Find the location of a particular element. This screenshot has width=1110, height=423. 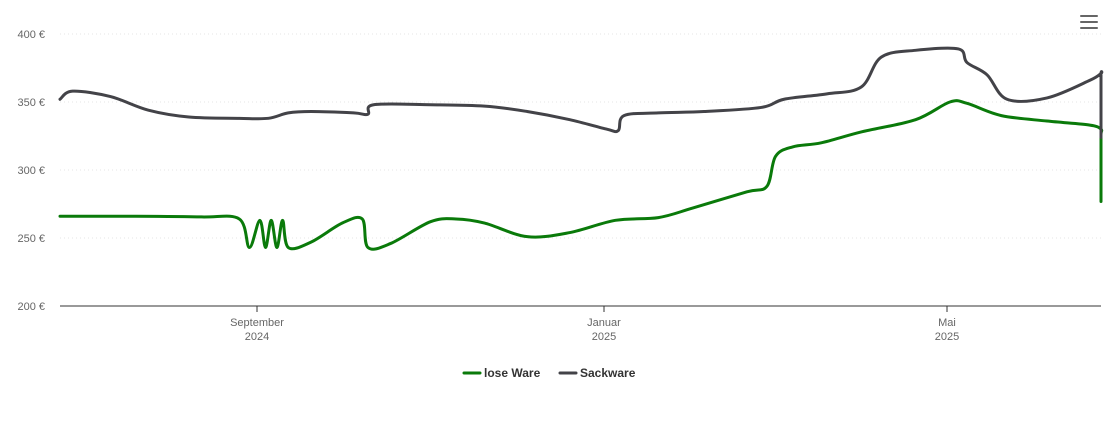

y-tick-label: 400 € is located at coordinates (31, 35).